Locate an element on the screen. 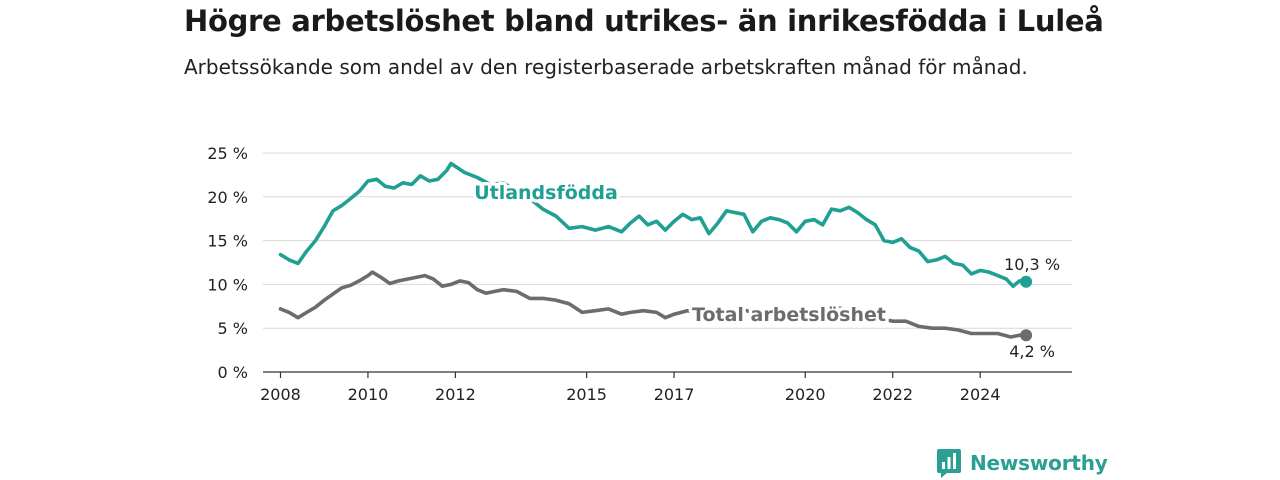  end-point-total-arbetsloshet is located at coordinates (1026, 335).